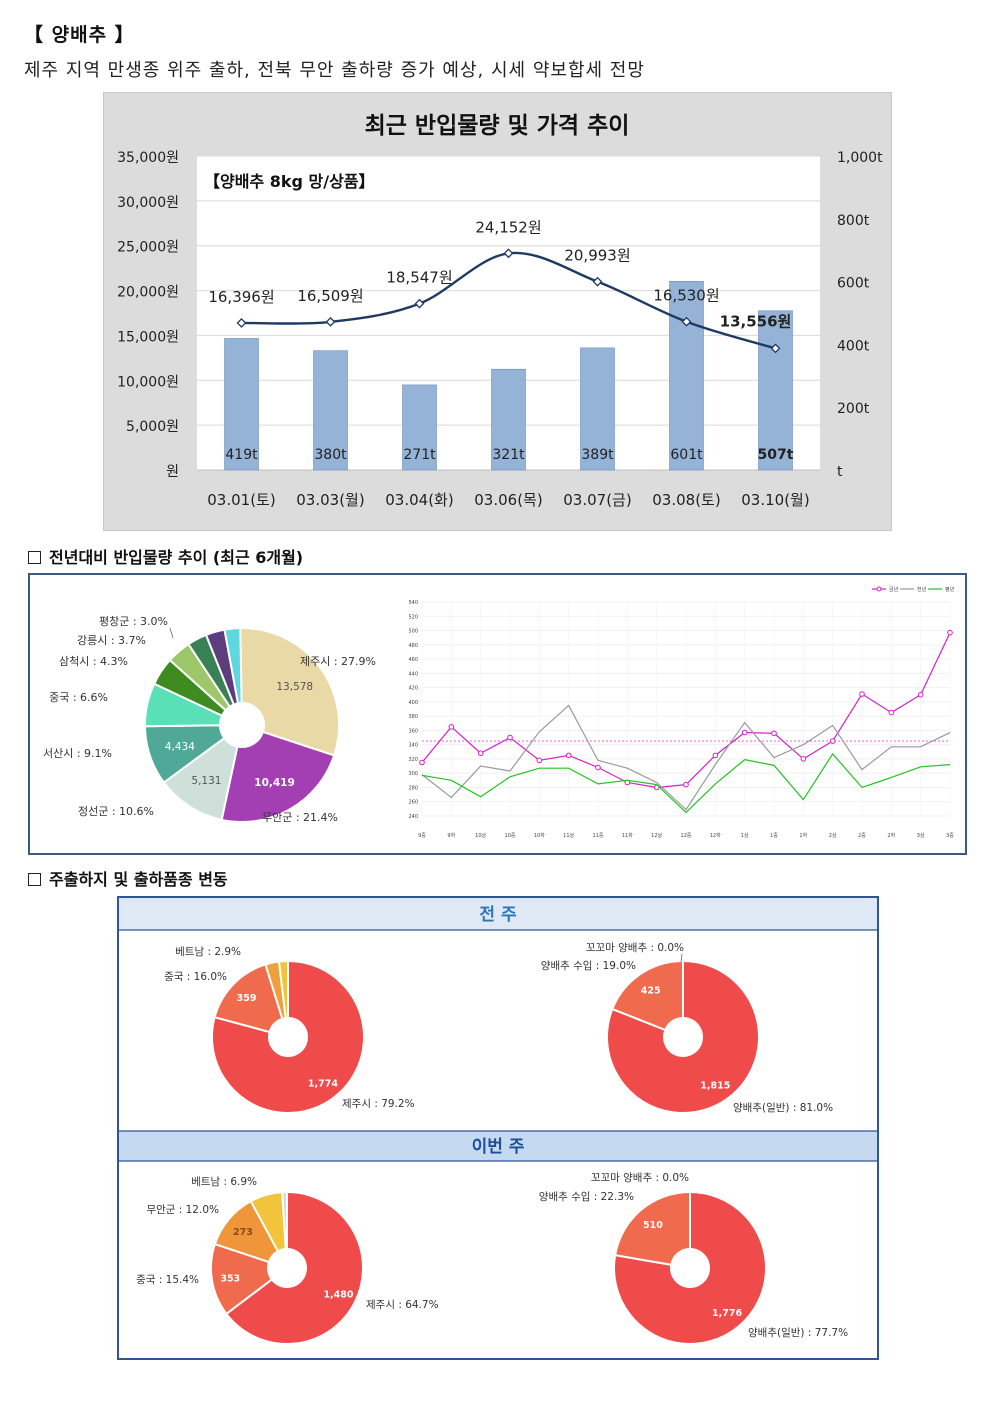  I want to click on shipping-slice-label: 베트남 : 2.9%, so click(208, 952).